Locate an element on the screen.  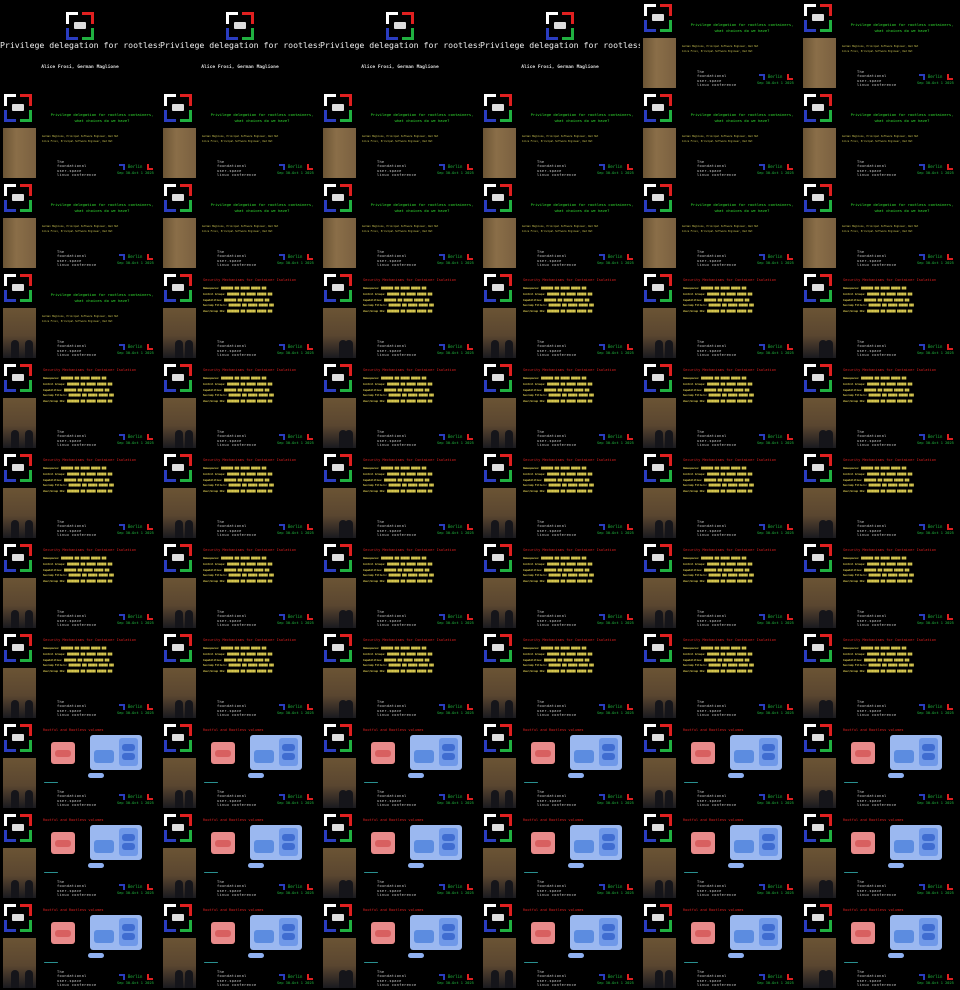
volume-box is located at coordinates (448, 932).